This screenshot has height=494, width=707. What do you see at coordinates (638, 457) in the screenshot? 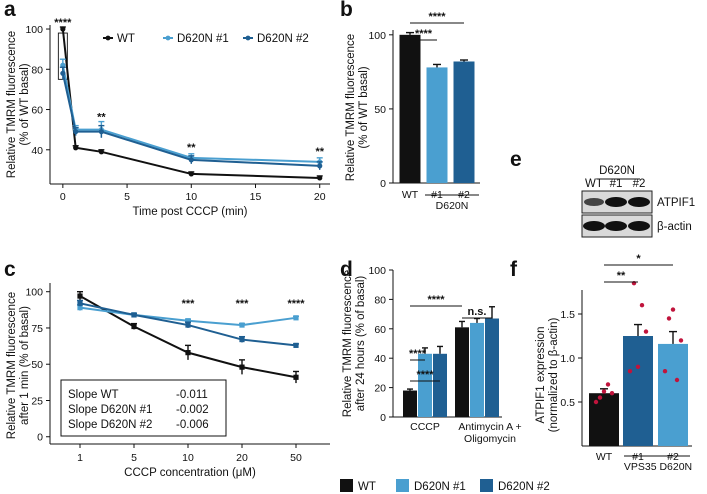
I see `x-tick-label-f: #1` at bounding box center [638, 457].